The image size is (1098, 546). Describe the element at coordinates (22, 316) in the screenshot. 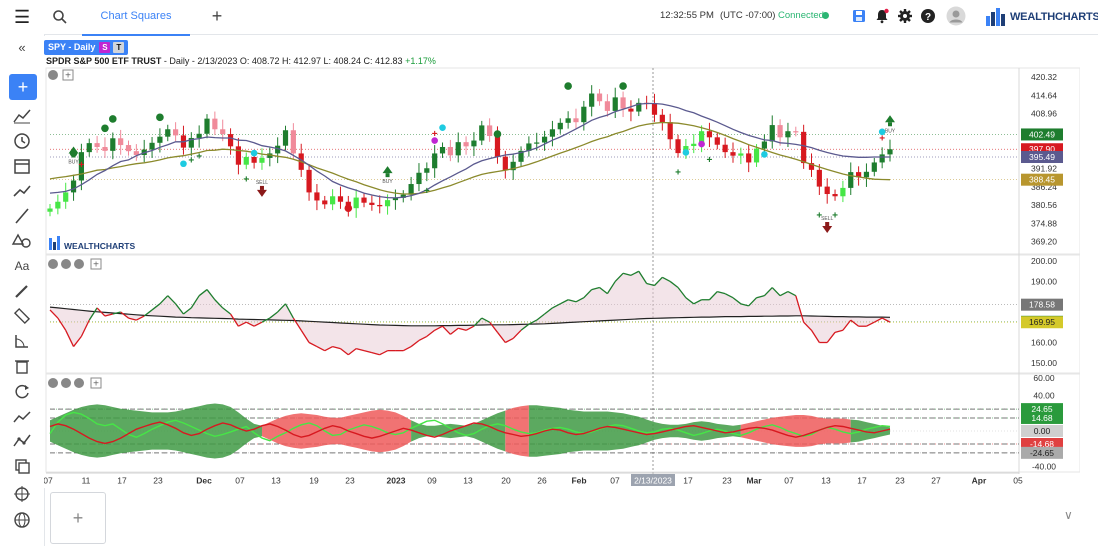

I see `ruler-icon` at that location.